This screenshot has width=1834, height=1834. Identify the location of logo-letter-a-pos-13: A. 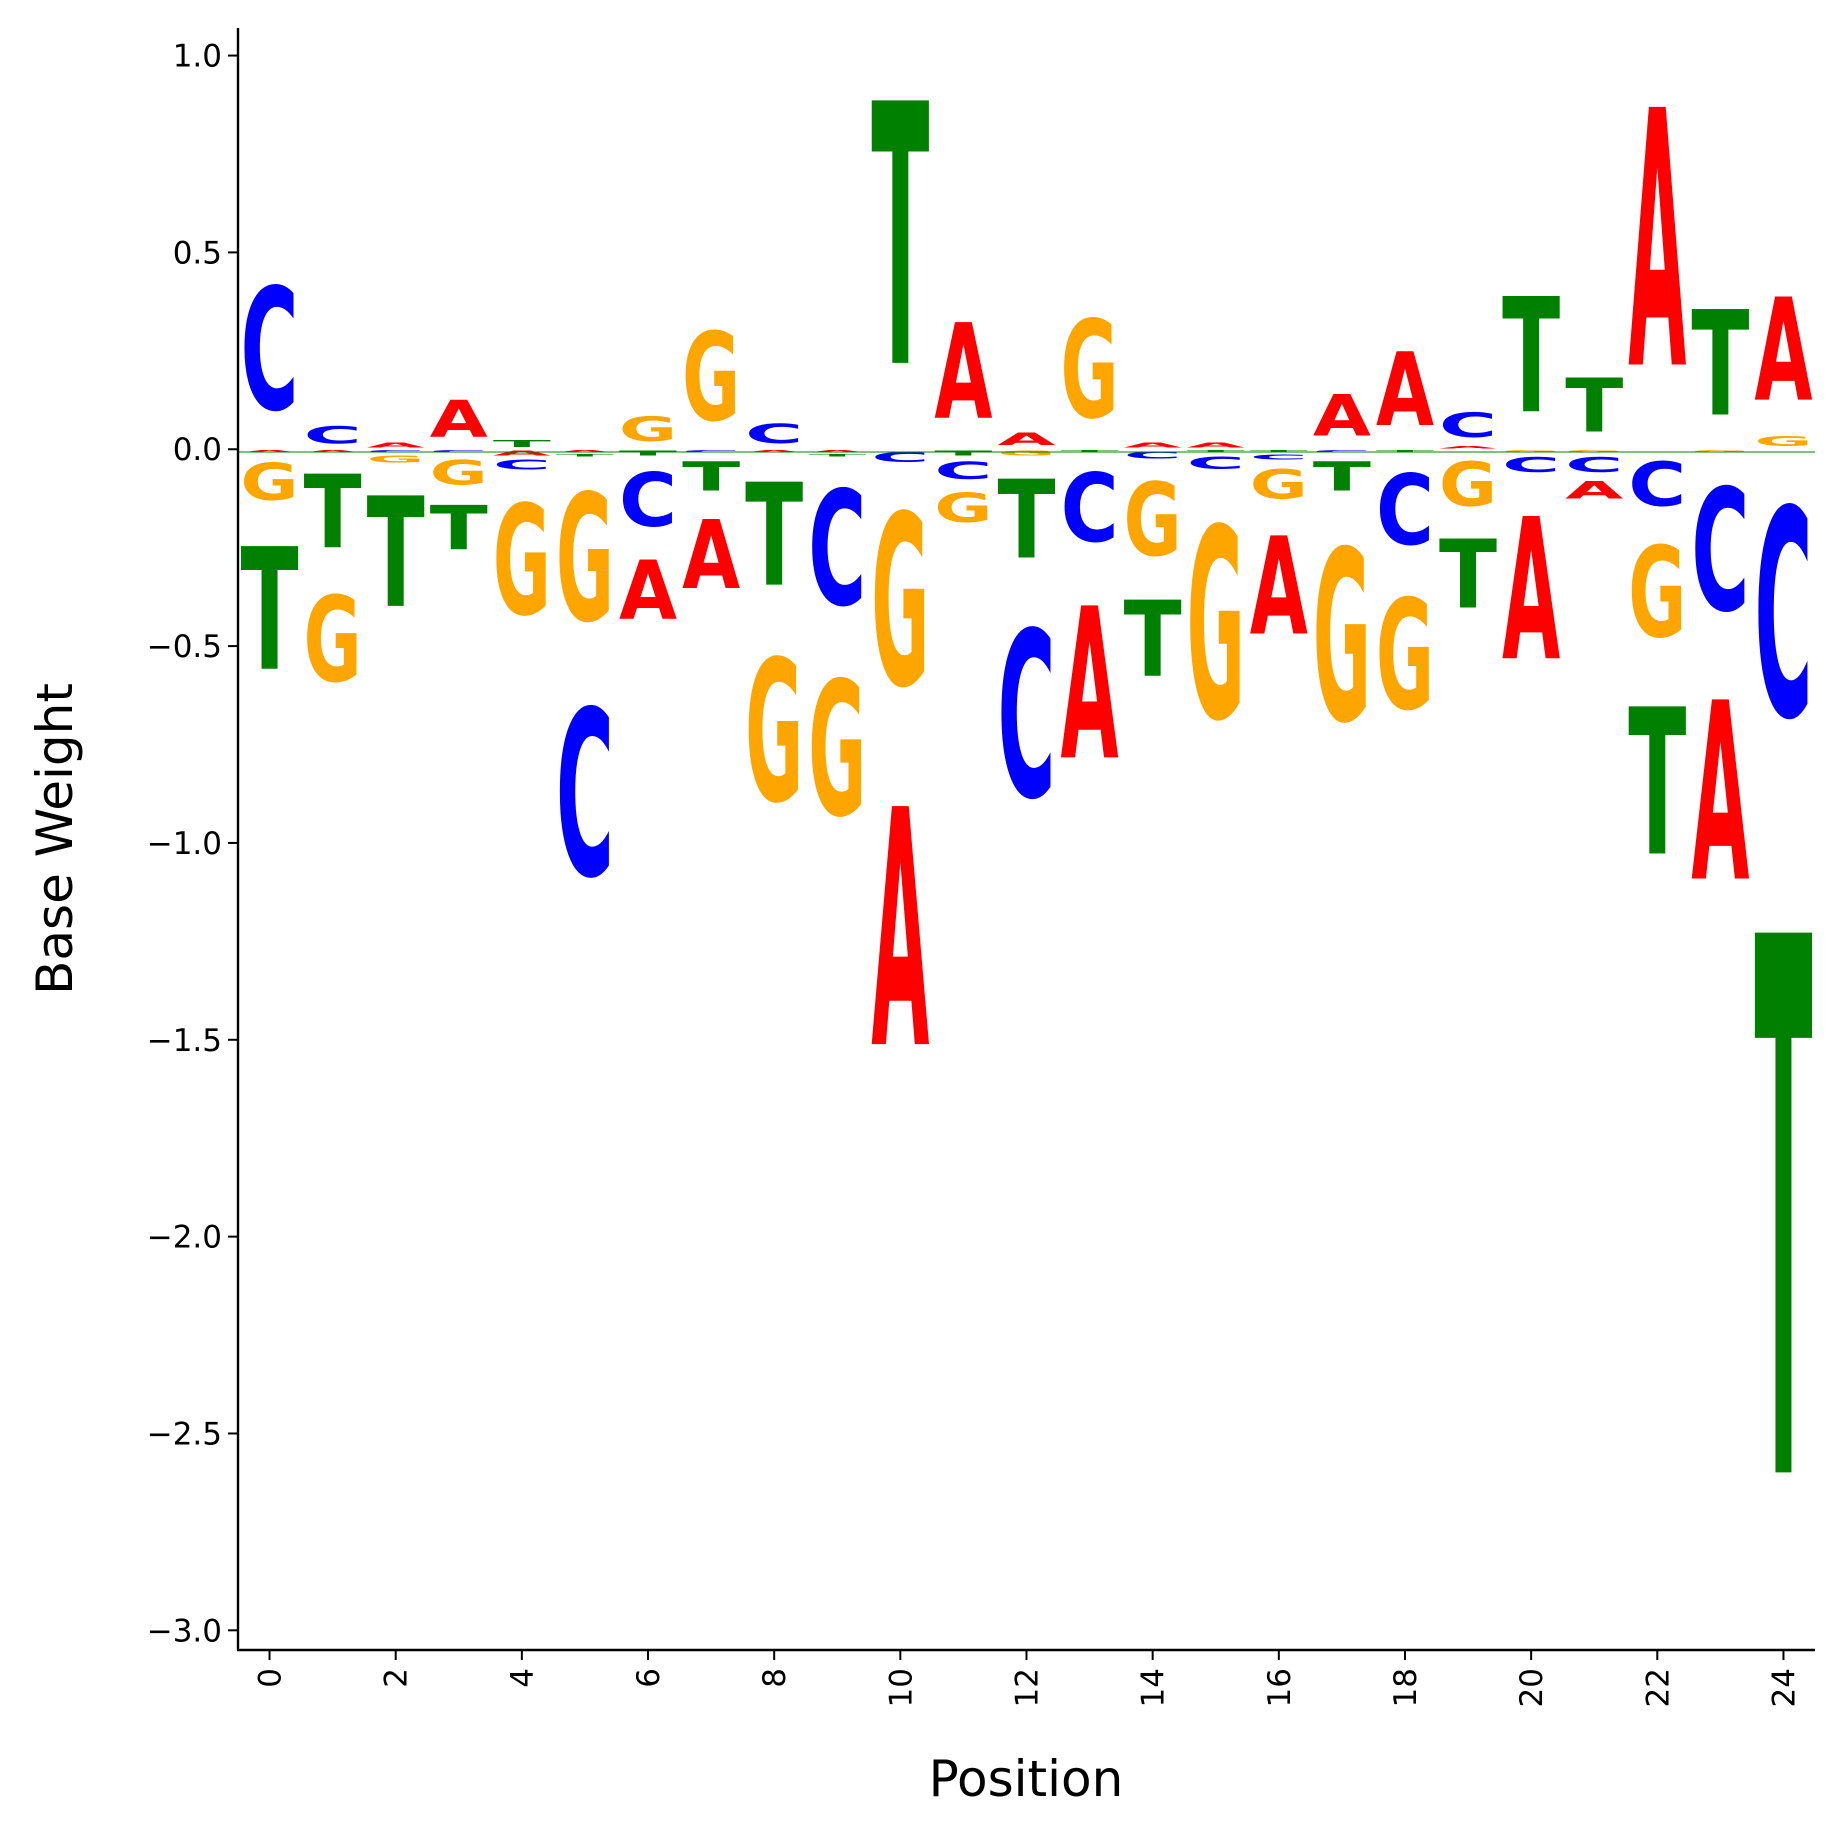
(1090, 685).